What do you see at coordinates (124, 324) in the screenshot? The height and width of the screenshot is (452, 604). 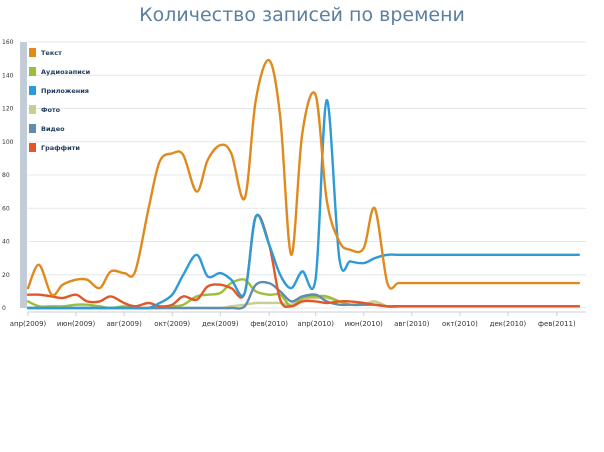 I see `x-tick-label: авг(2009)` at bounding box center [124, 324].